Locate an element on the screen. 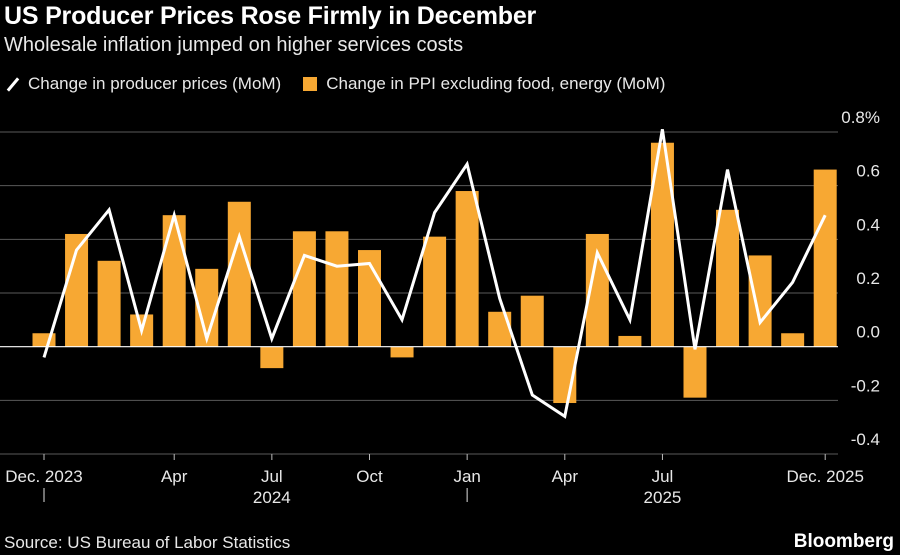 The image size is (900, 555). y-tick-label: 0.2 is located at coordinates (868, 278).